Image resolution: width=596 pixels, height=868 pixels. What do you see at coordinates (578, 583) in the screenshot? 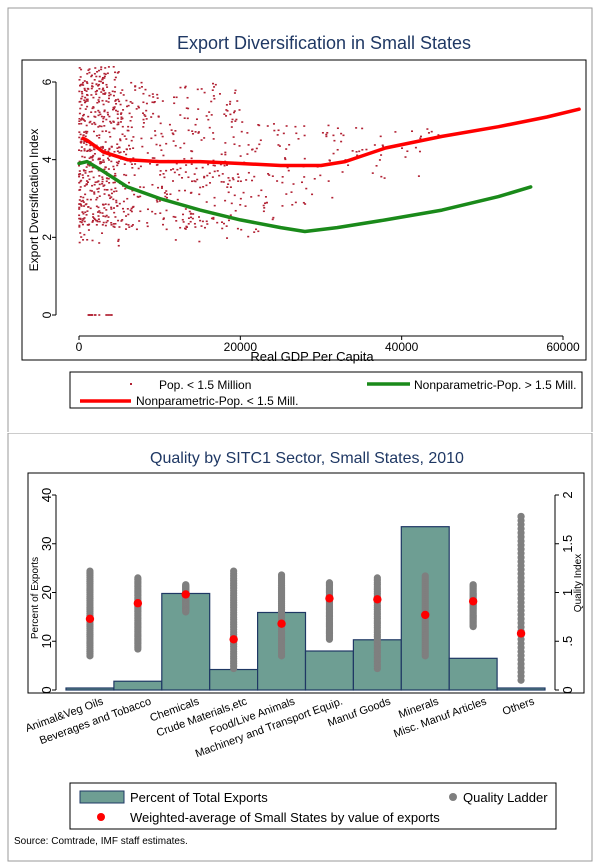
I see `y2-axis-label: Quality Index` at bounding box center [578, 583].